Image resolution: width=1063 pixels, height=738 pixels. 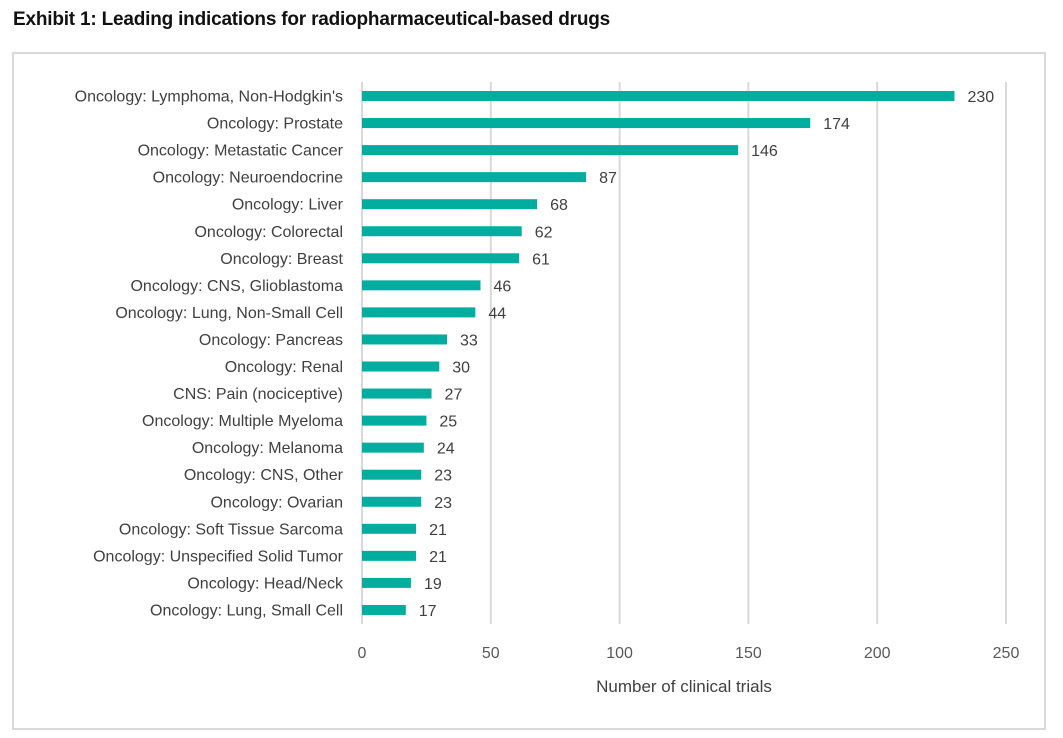 What do you see at coordinates (231, 529) in the screenshot?
I see `category-label: Oncology: Soft Tissue Sarcoma` at bounding box center [231, 529].